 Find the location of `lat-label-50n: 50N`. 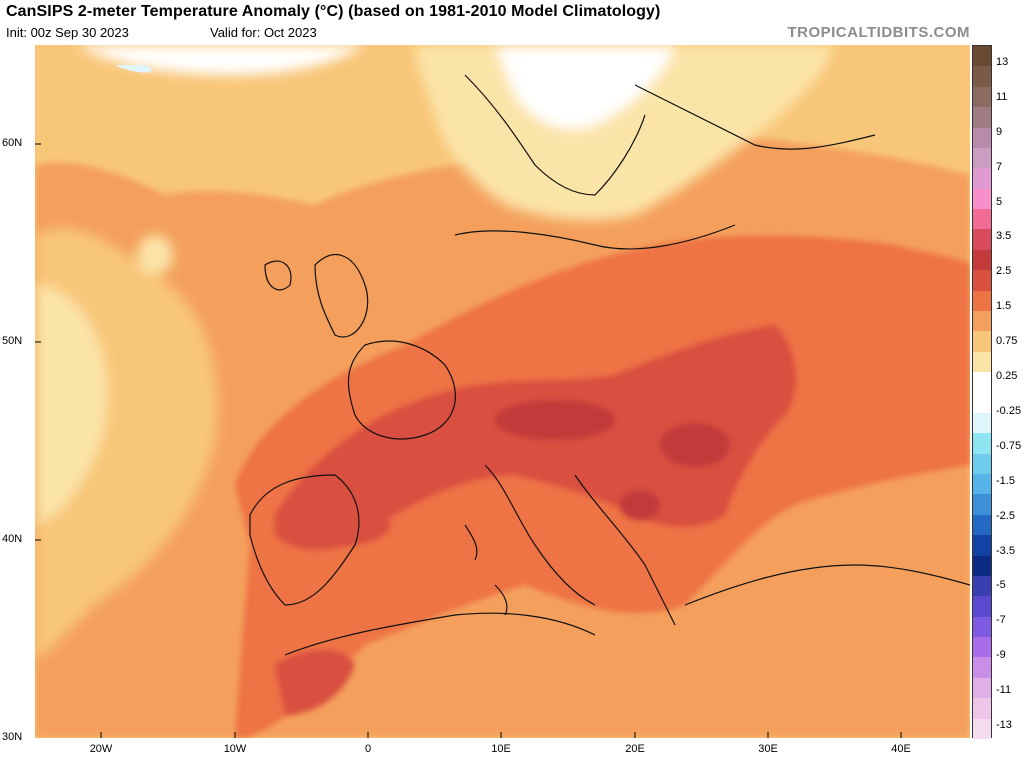

lat-label-50n: 50N is located at coordinates (12, 341).